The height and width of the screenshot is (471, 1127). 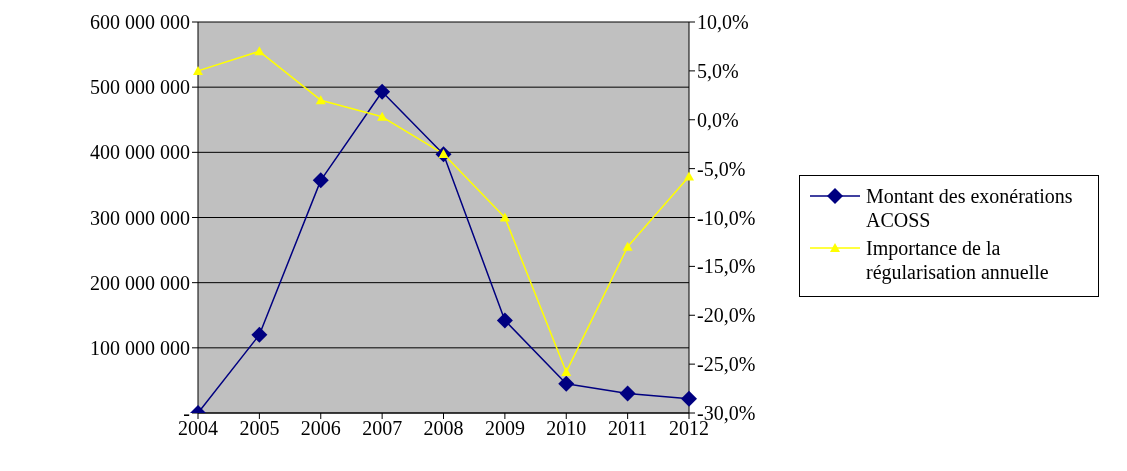 What do you see at coordinates (970, 207) in the screenshot?
I see `legend-label: Montant des exonérations ACOSS` at bounding box center [970, 207].